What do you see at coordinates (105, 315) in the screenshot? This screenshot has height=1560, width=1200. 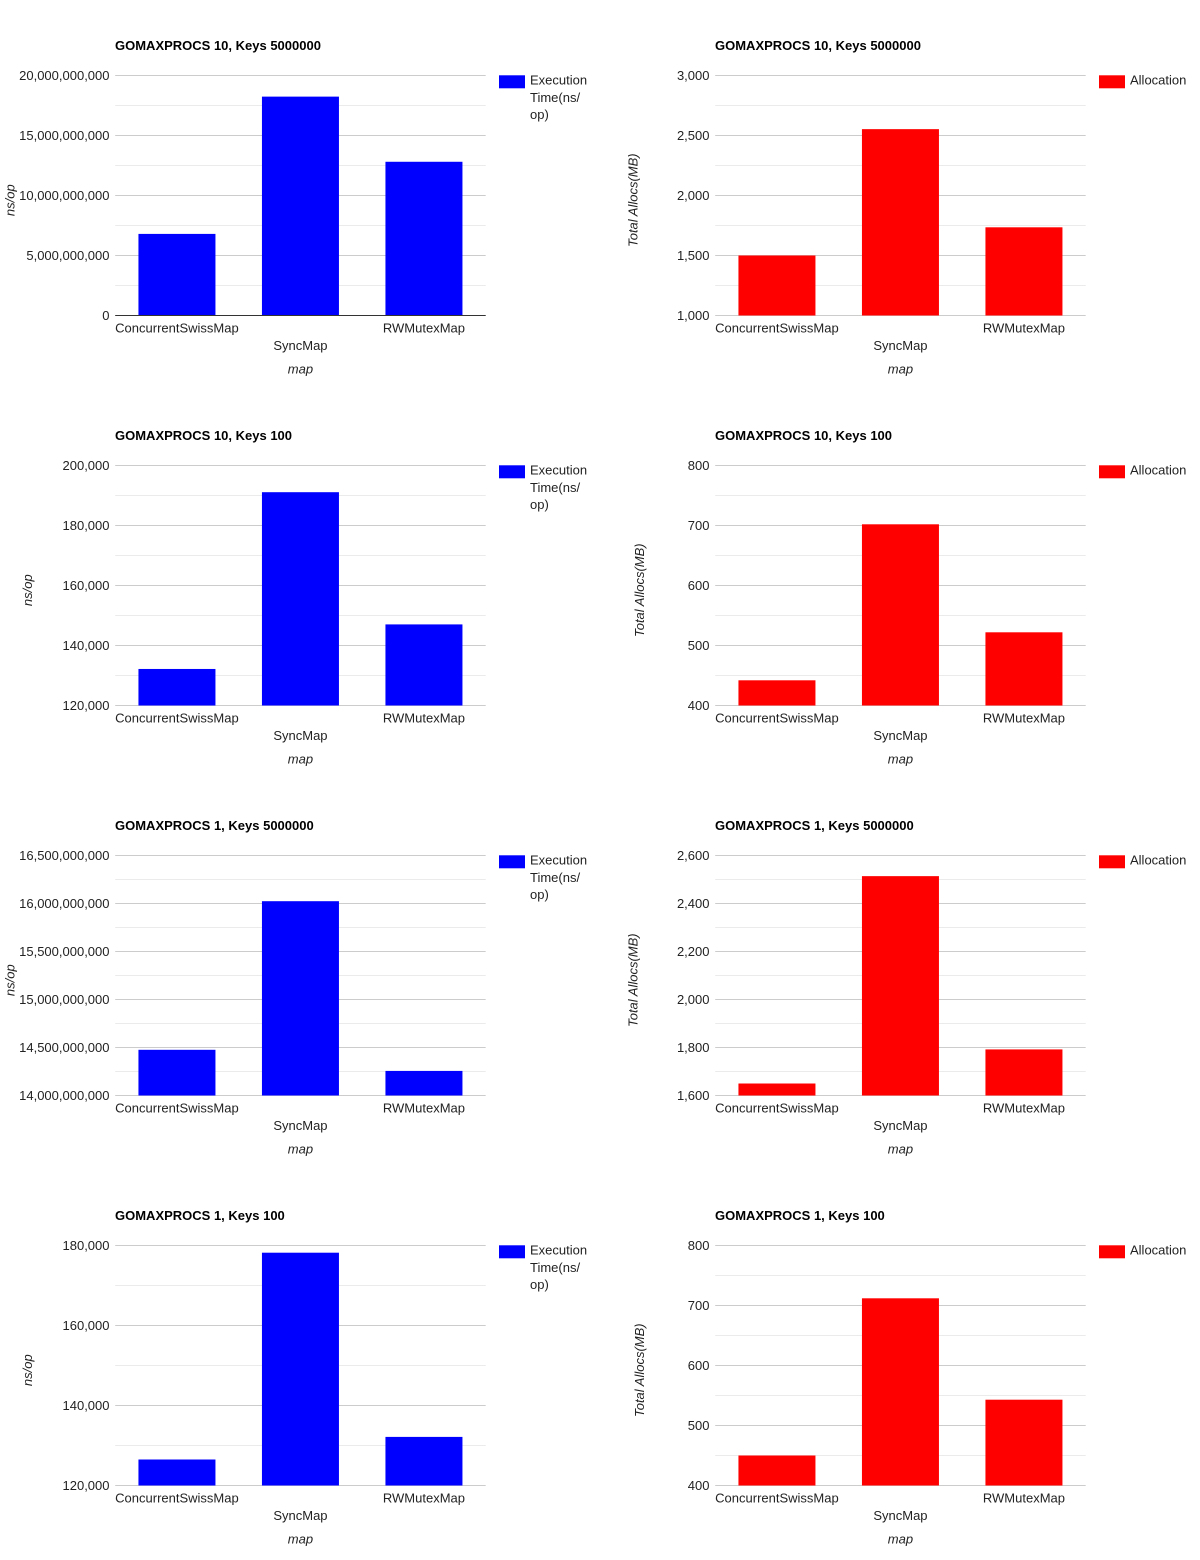 I see `svg-text: 0` at bounding box center [105, 315].